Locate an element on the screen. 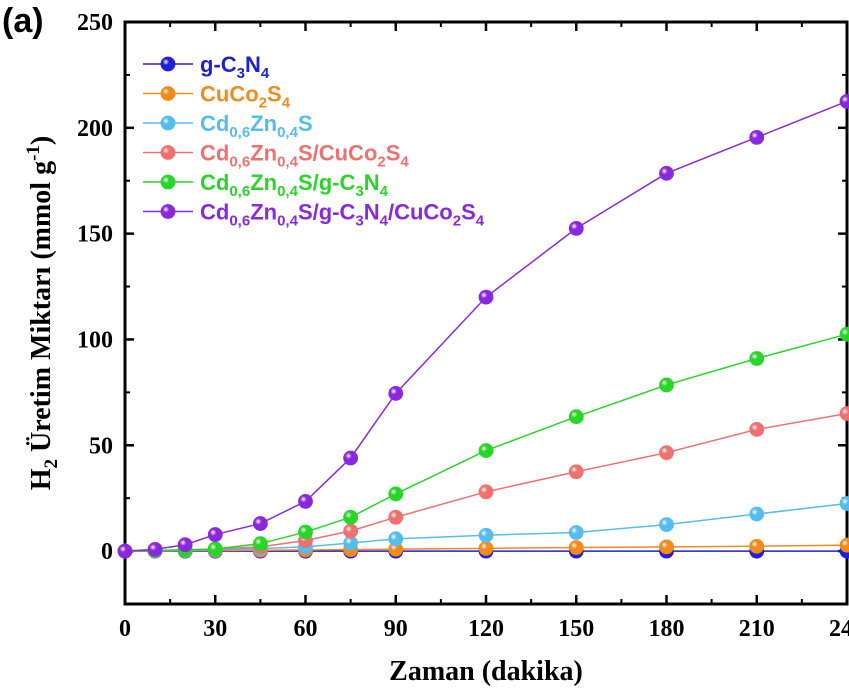 The height and width of the screenshot is (691, 849). panel-label: (a) is located at coordinates (23, 21).